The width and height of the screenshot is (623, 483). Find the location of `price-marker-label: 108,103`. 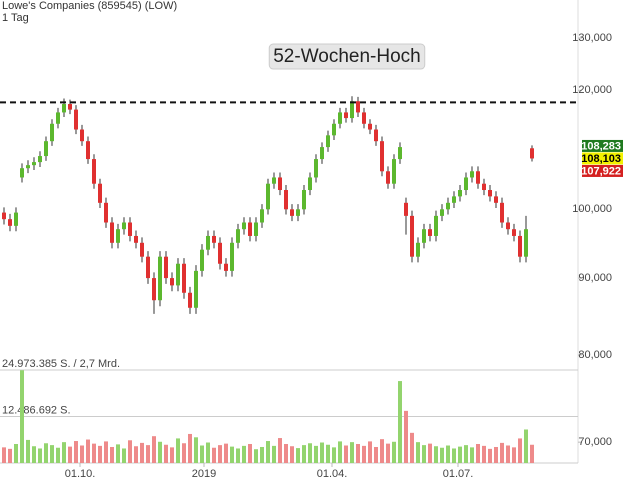

price-marker-label: 108,103 is located at coordinates (601, 159).